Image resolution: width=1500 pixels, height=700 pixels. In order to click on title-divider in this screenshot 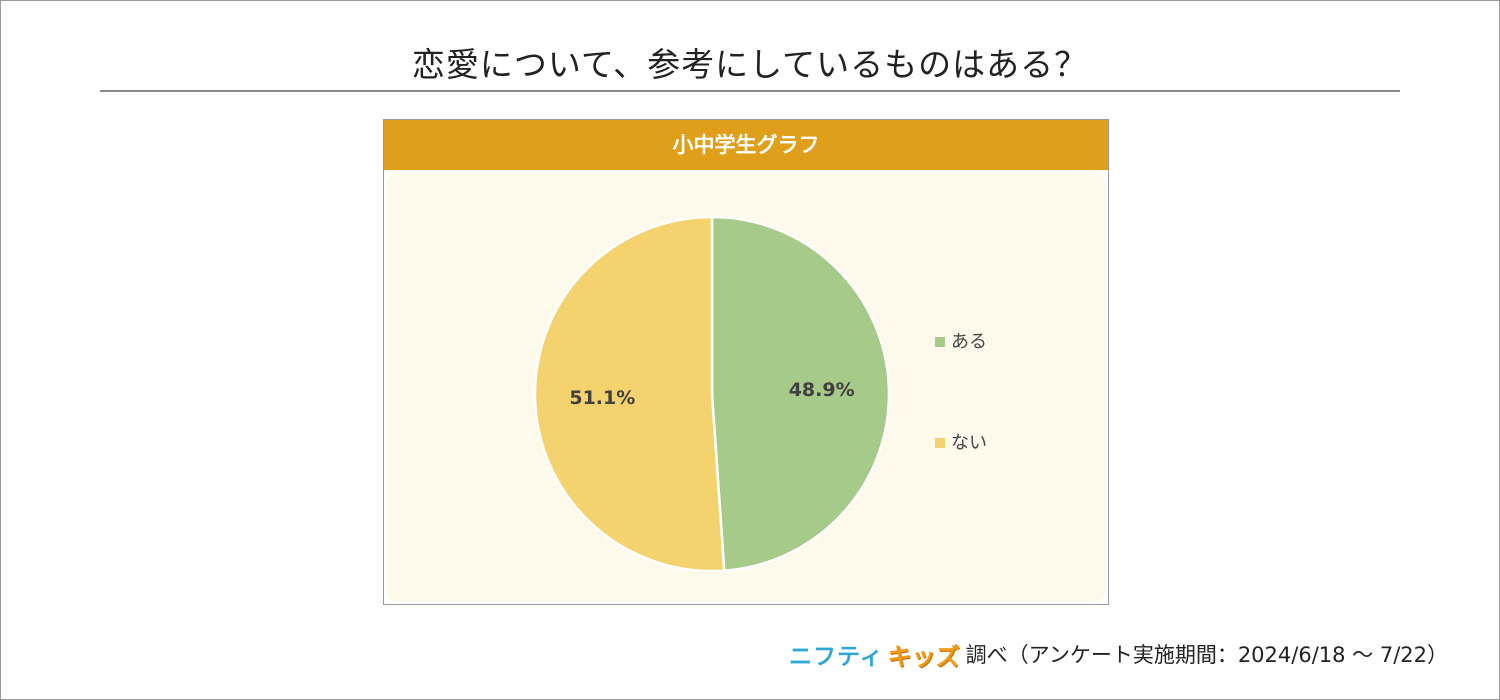, I will do `click(750, 91)`.